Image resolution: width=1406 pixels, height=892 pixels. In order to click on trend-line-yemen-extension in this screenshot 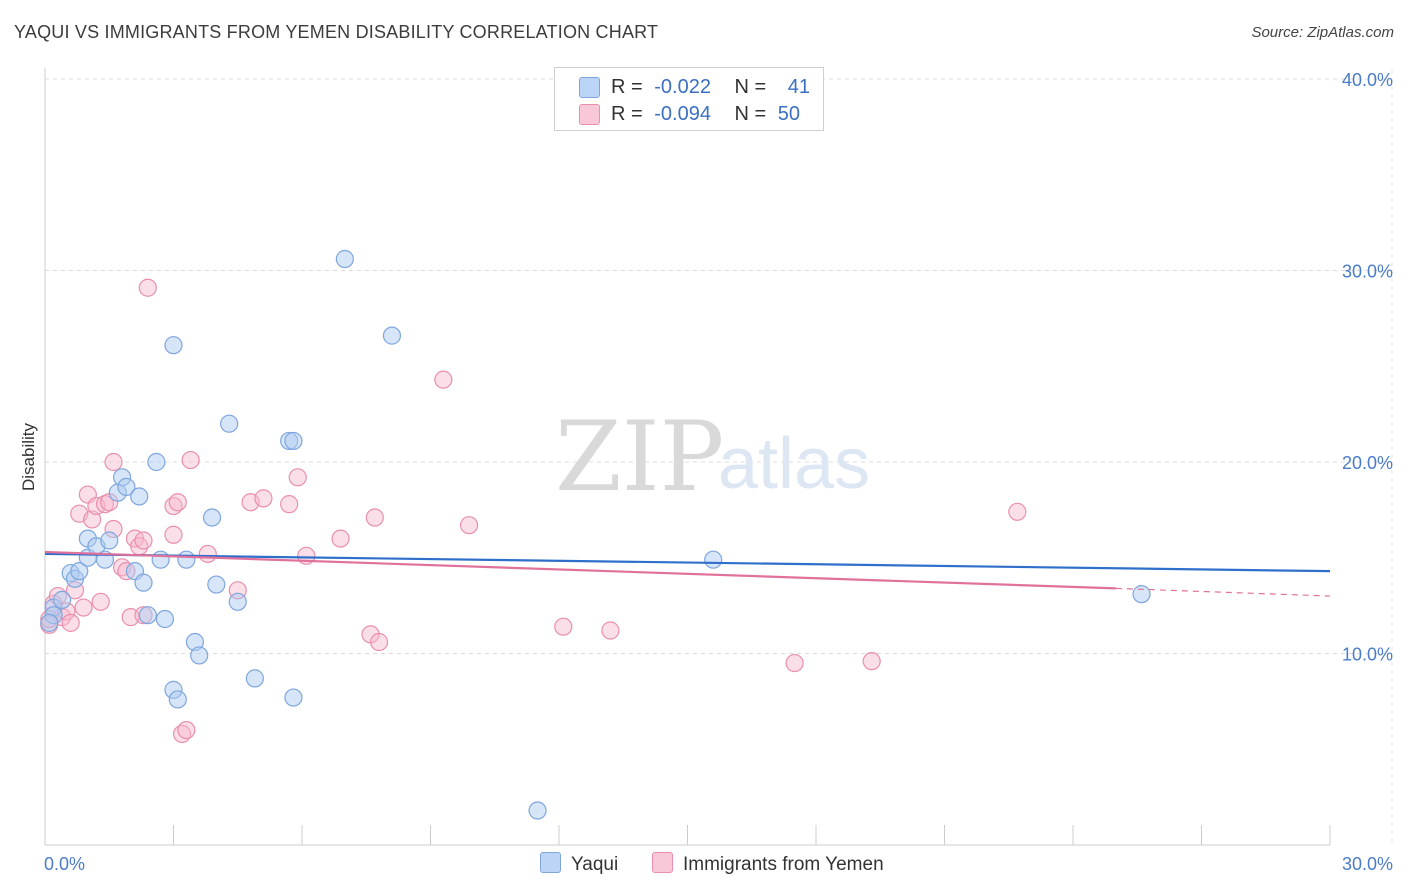, I will do `click(1223, 592)`.